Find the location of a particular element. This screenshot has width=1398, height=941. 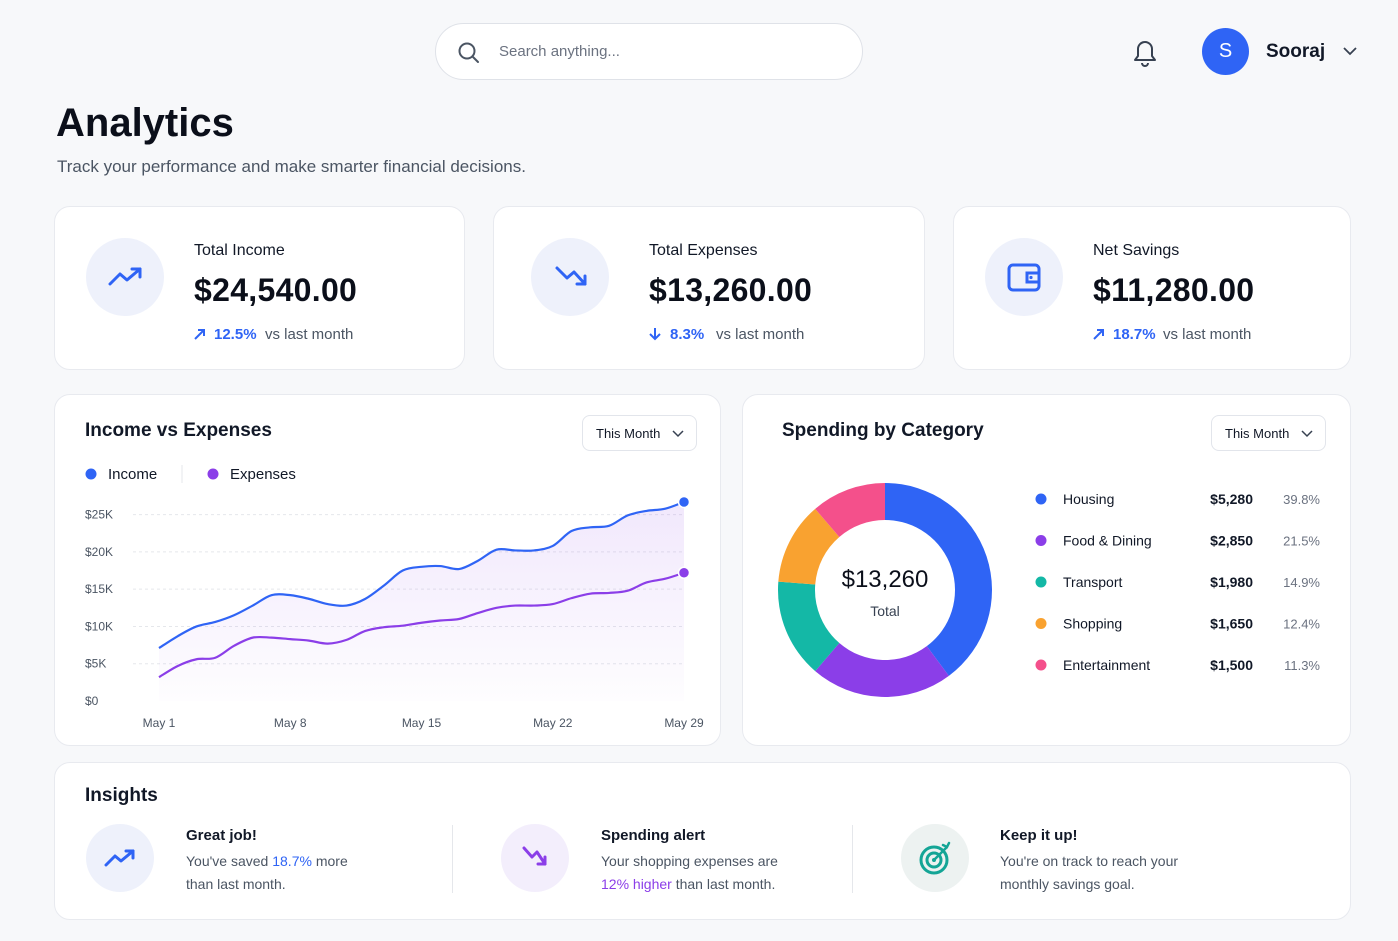

insight-text-part: more than last month. is located at coordinates (267, 872).